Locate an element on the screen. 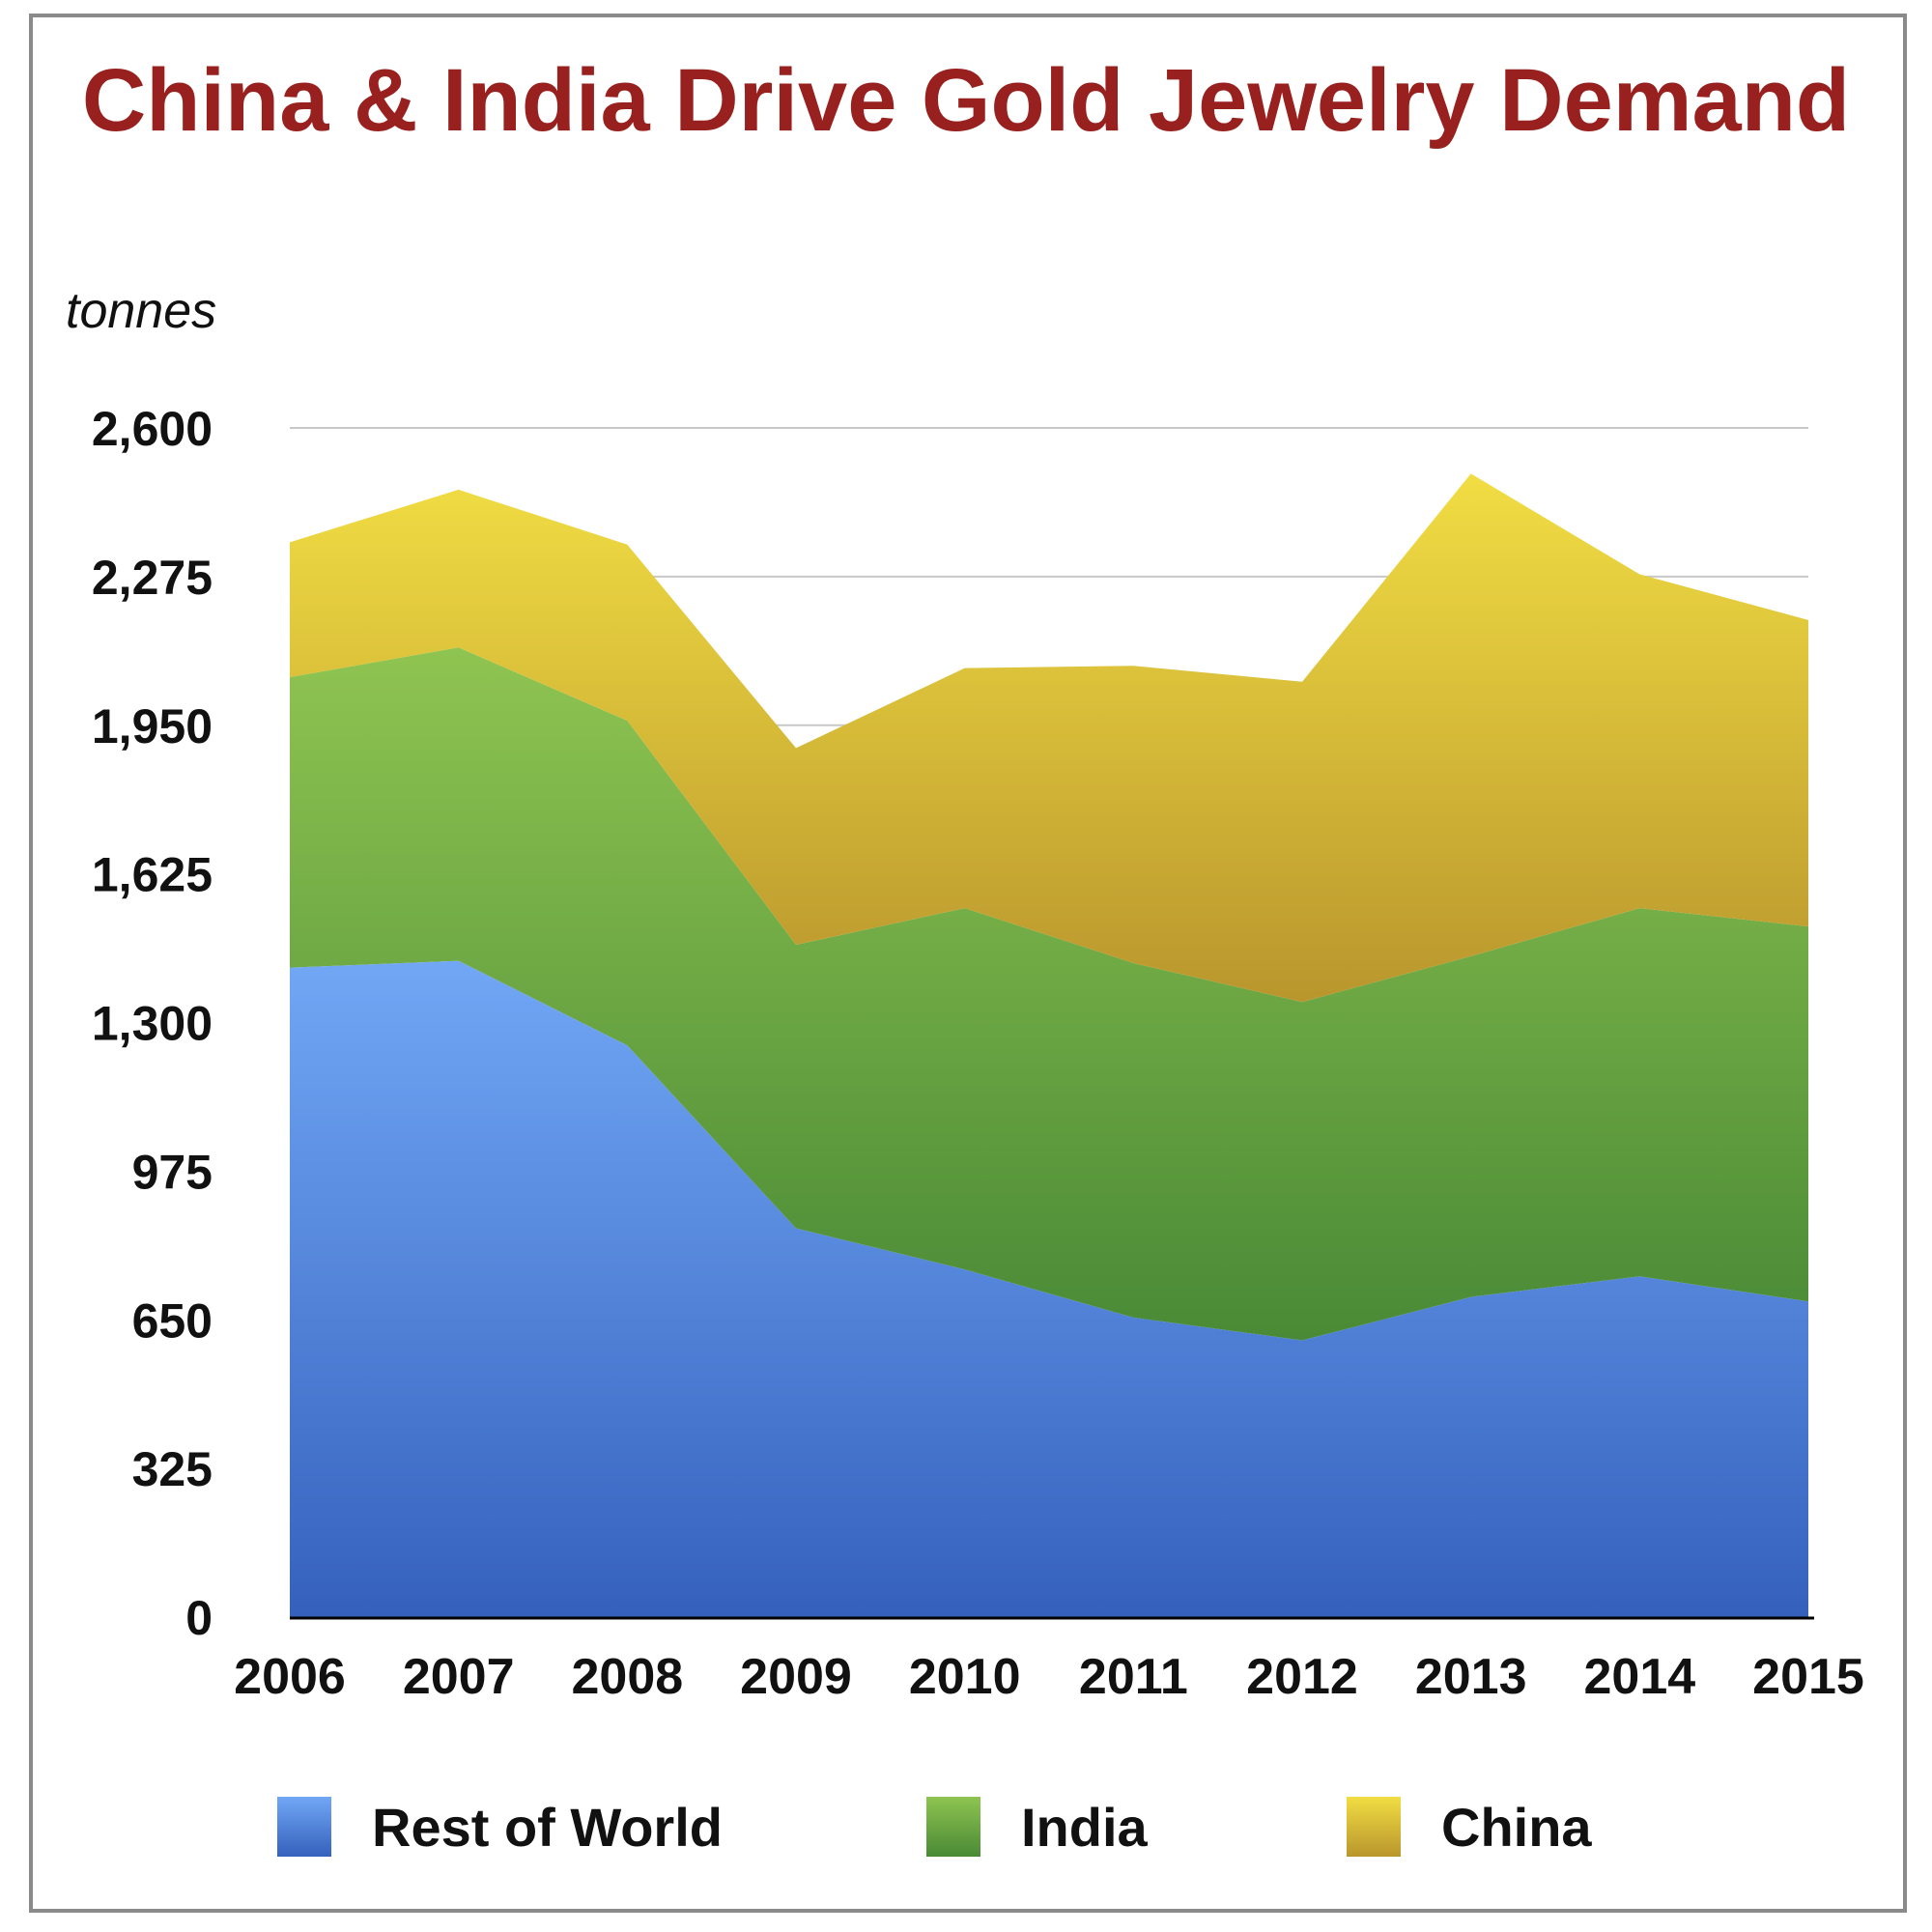  x-tick-label: 2006 is located at coordinates (290, 1677).